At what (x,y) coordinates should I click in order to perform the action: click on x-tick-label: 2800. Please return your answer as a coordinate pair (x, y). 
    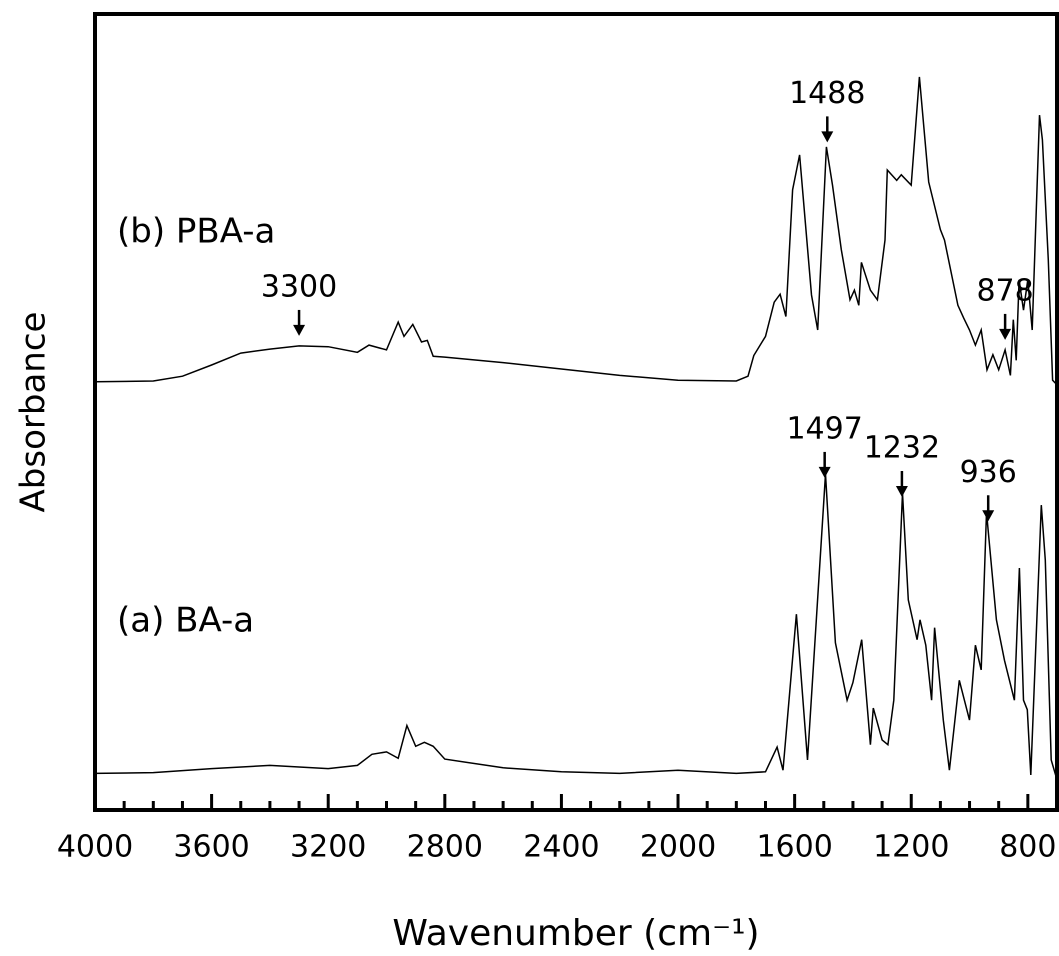
    Looking at the image, I should click on (445, 847).